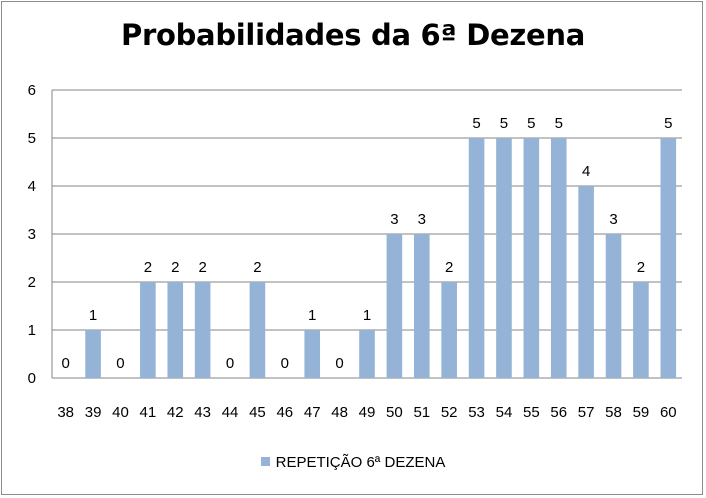 The image size is (706, 498). What do you see at coordinates (353, 35) in the screenshot?
I see `chart-title: Probabilidades da 6ª Dezena` at bounding box center [353, 35].